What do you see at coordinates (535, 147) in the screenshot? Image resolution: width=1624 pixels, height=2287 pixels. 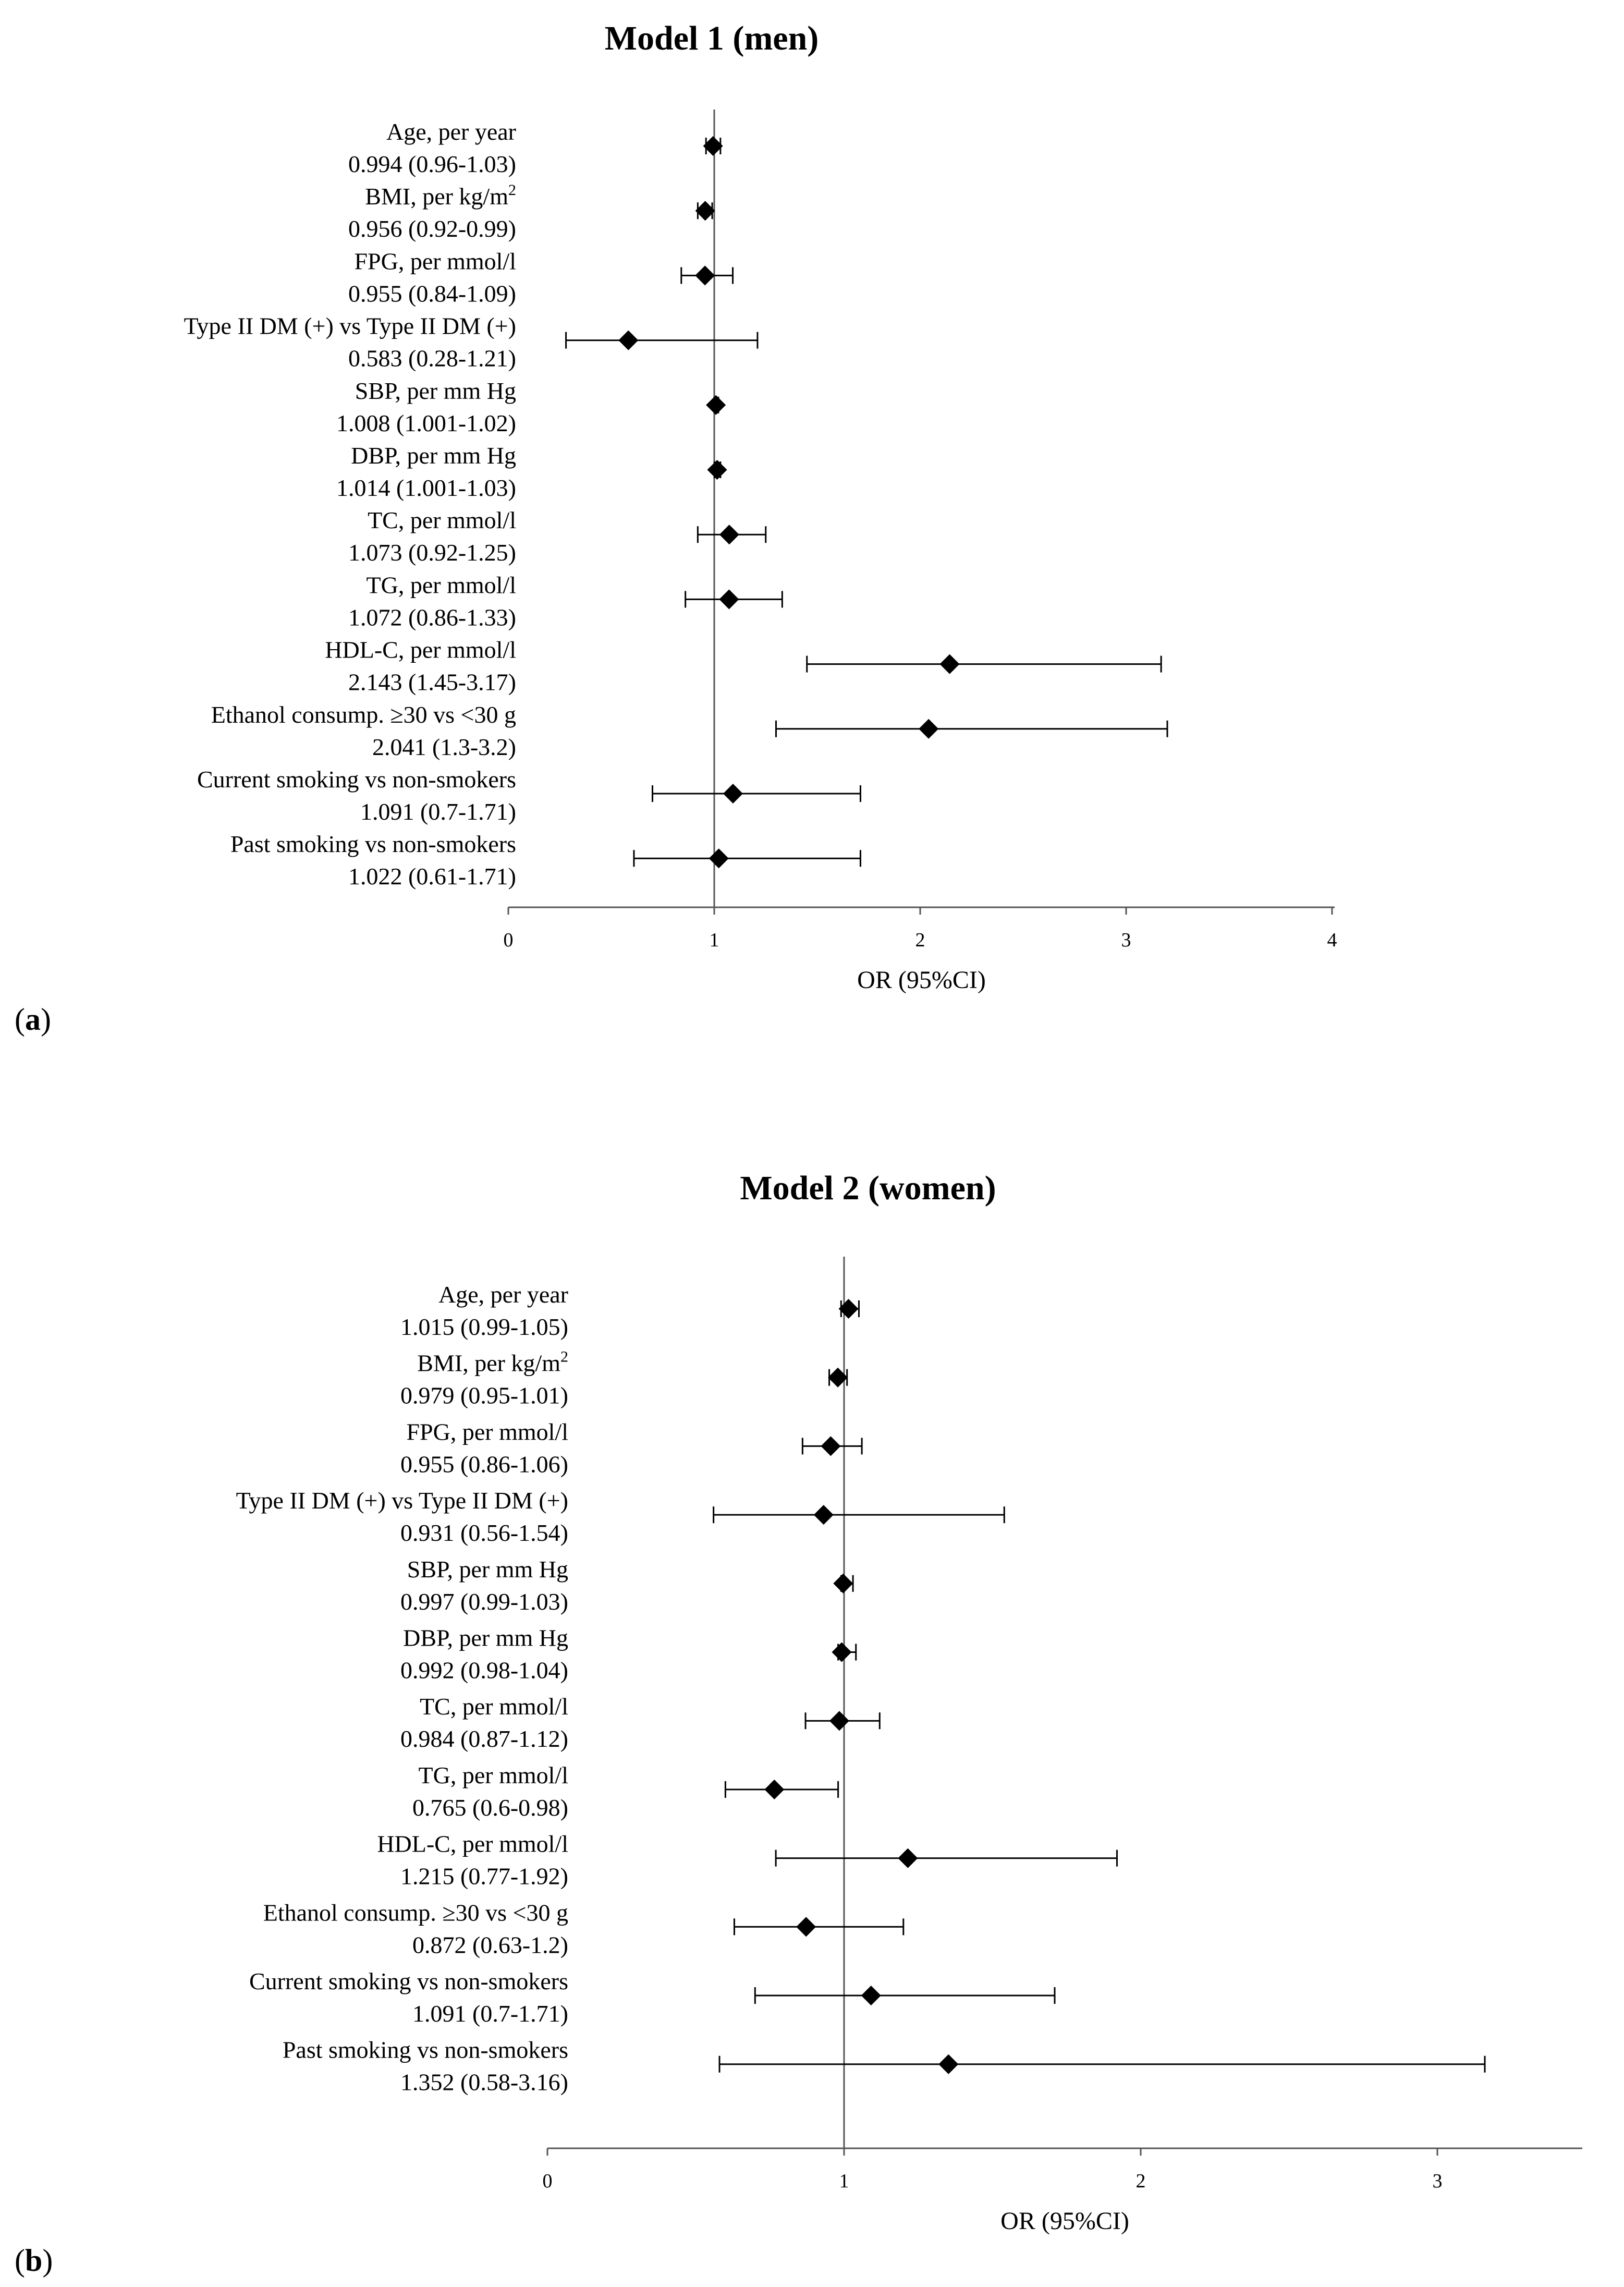 I see `forest-row: Age, per year 0.994 (0.96-1.03)` at bounding box center [535, 147].